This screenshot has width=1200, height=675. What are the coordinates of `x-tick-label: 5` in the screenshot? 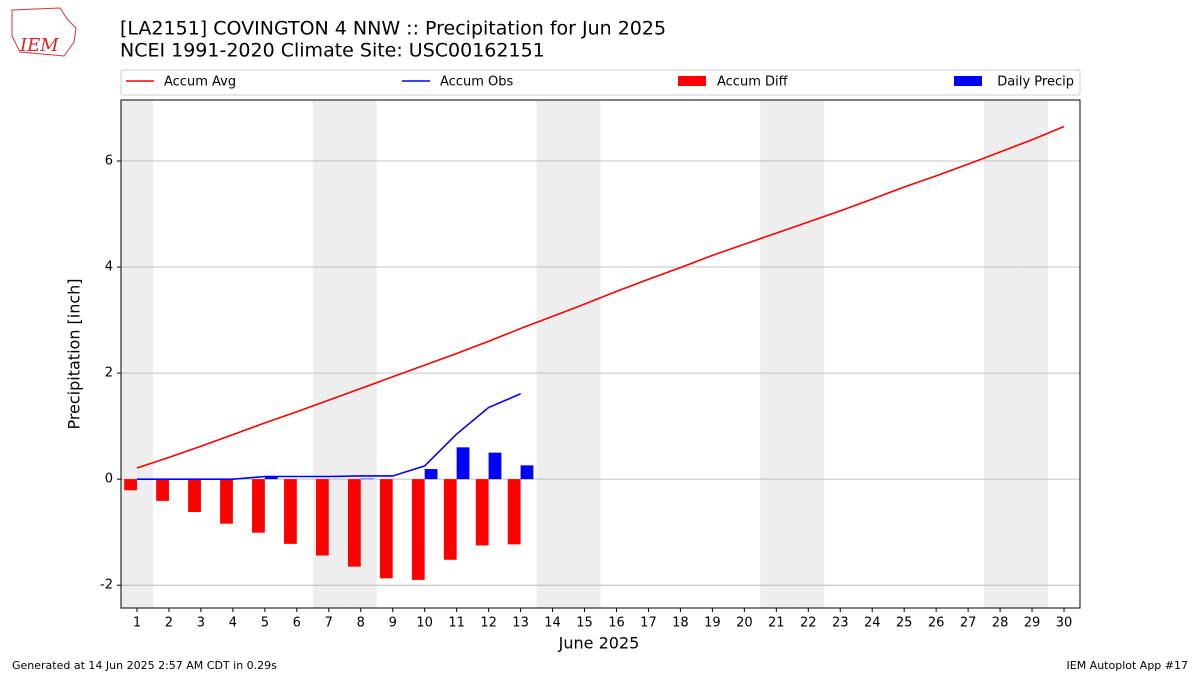 It's located at (265, 623).